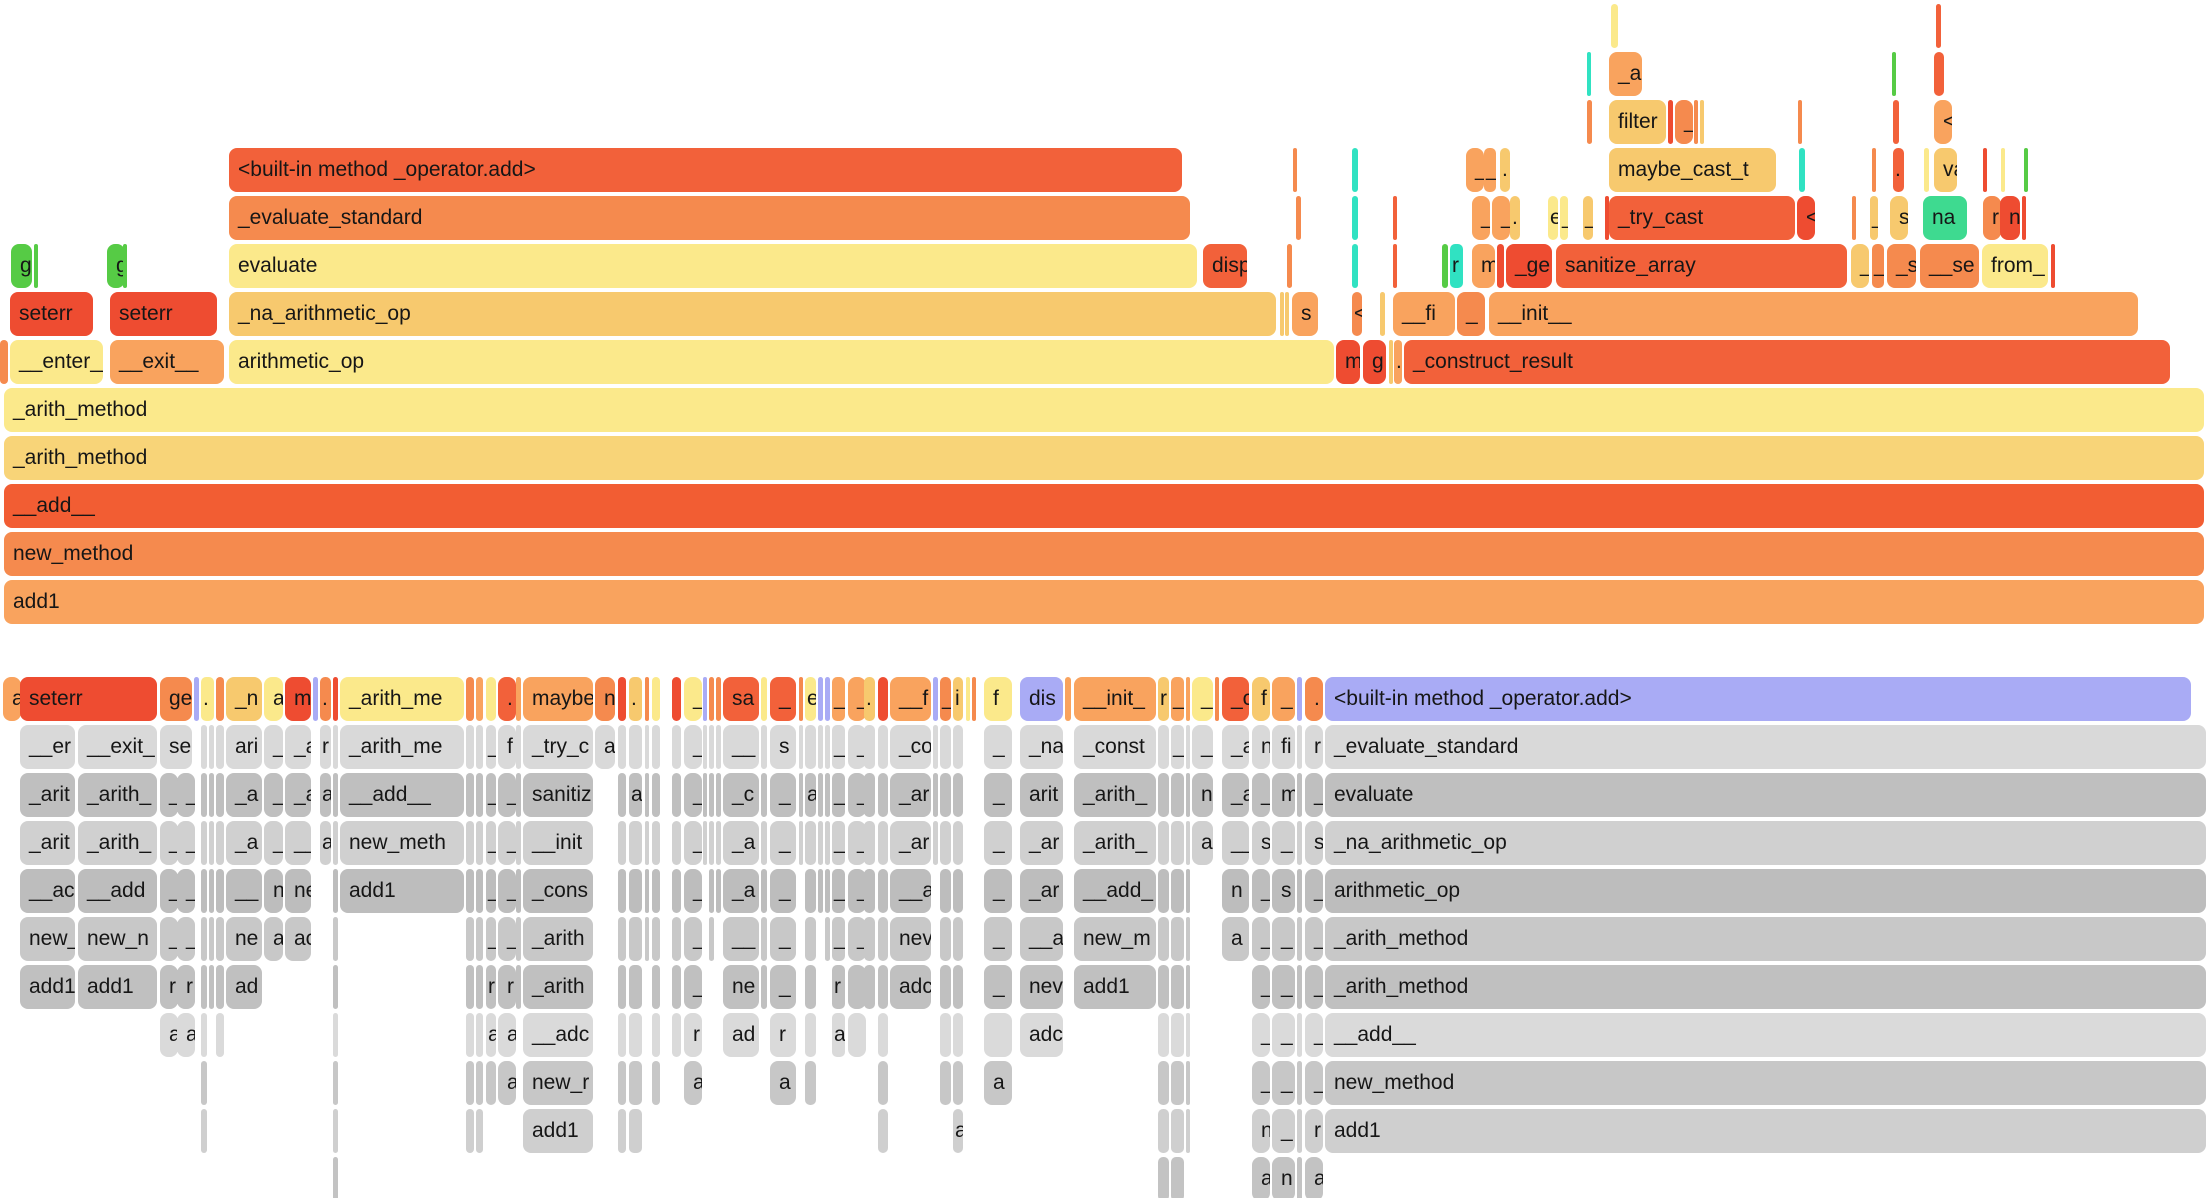  What do you see at coordinates (1104, 554) in the screenshot?
I see `frame-bar: new_method` at bounding box center [1104, 554].